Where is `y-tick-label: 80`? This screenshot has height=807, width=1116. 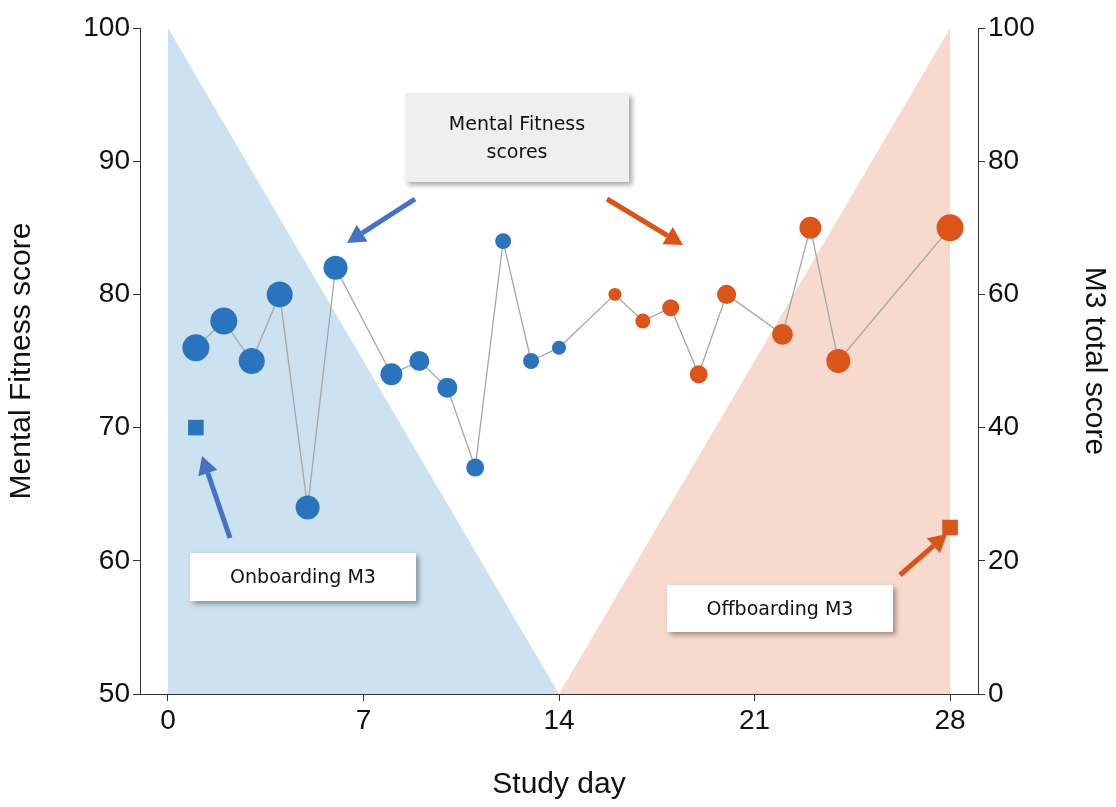
y-tick-label: 80 is located at coordinates (114, 293).